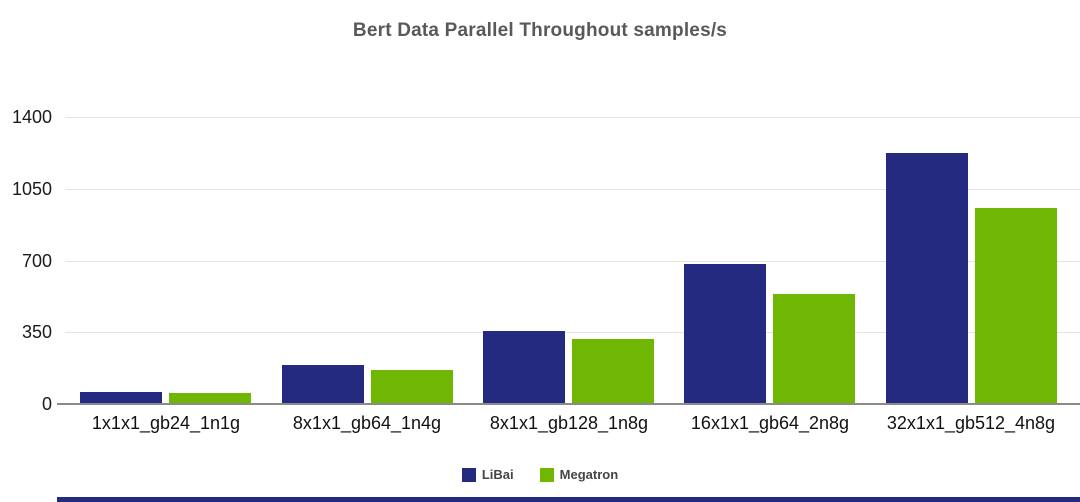 The width and height of the screenshot is (1080, 502). I want to click on legend-item-libai: LiBai, so click(487, 474).